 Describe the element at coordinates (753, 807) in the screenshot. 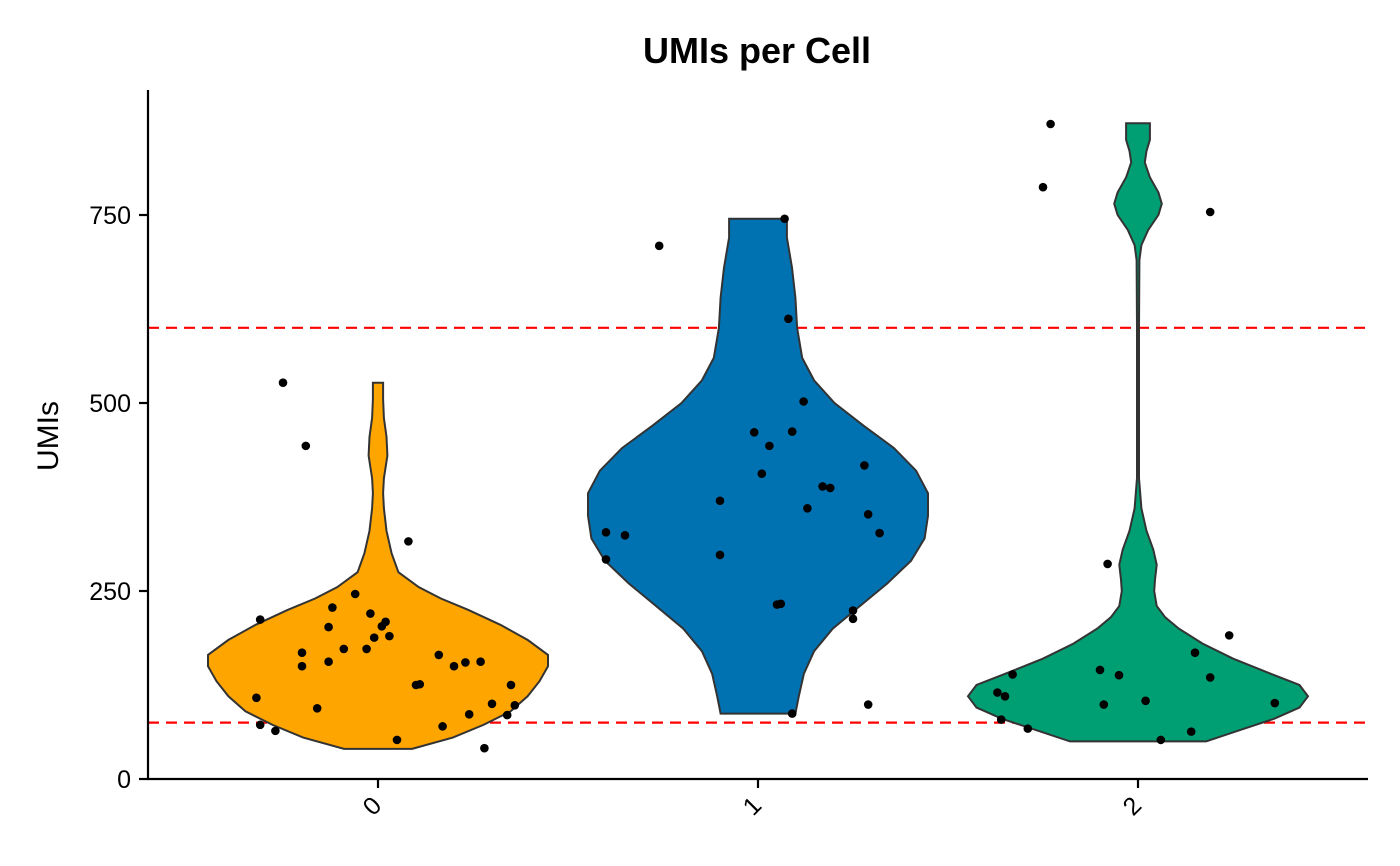

I see `x-tick-label-1: 1` at that location.